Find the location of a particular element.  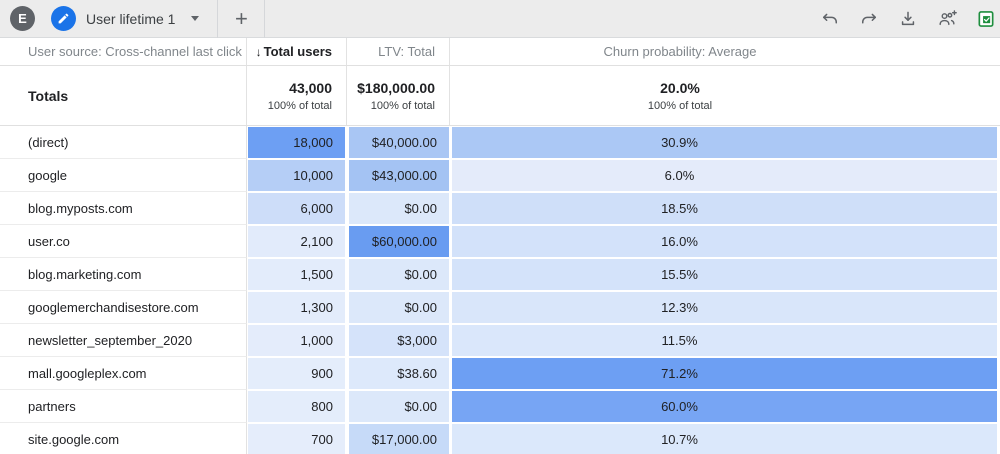

row-ltv-cell-wrap: $38.60 is located at coordinates (398, 373).